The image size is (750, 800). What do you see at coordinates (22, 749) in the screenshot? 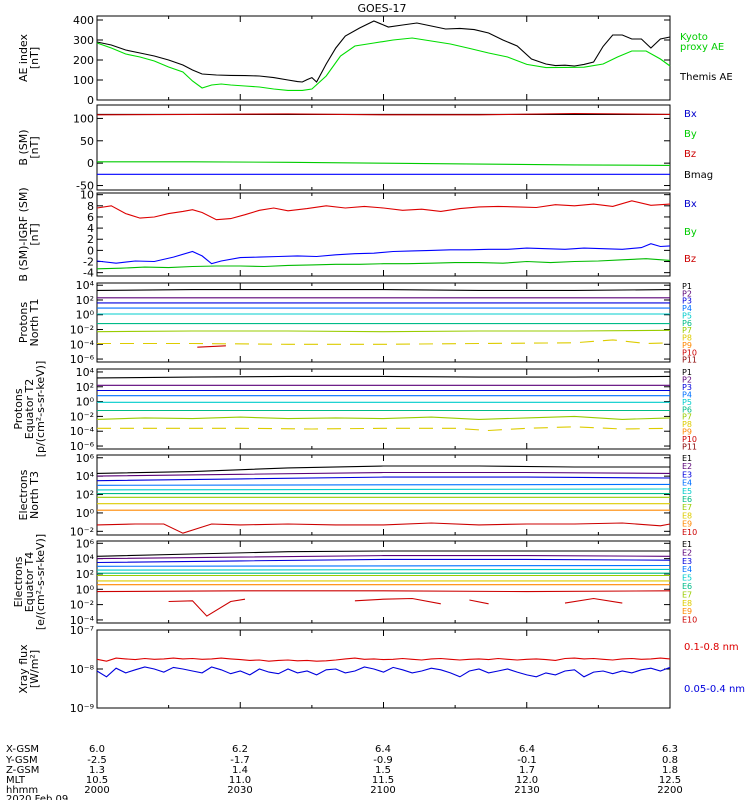
I see `footer-row-label: X-GSM` at bounding box center [22, 749].